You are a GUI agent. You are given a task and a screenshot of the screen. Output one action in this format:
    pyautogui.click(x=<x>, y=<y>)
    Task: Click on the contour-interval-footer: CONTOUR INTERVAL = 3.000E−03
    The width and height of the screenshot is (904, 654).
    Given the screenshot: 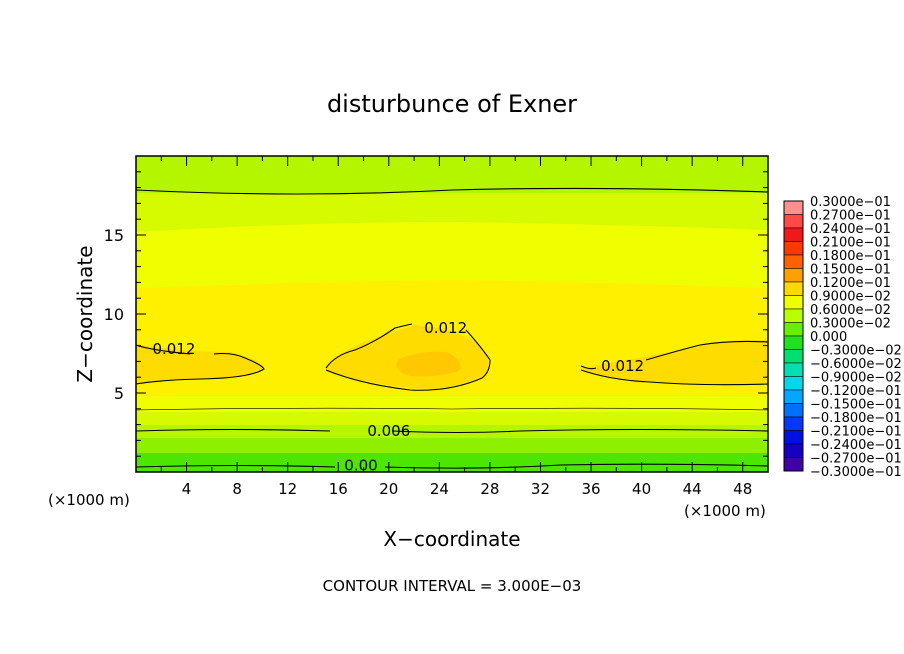 What is the action you would take?
    pyautogui.click(x=452, y=586)
    